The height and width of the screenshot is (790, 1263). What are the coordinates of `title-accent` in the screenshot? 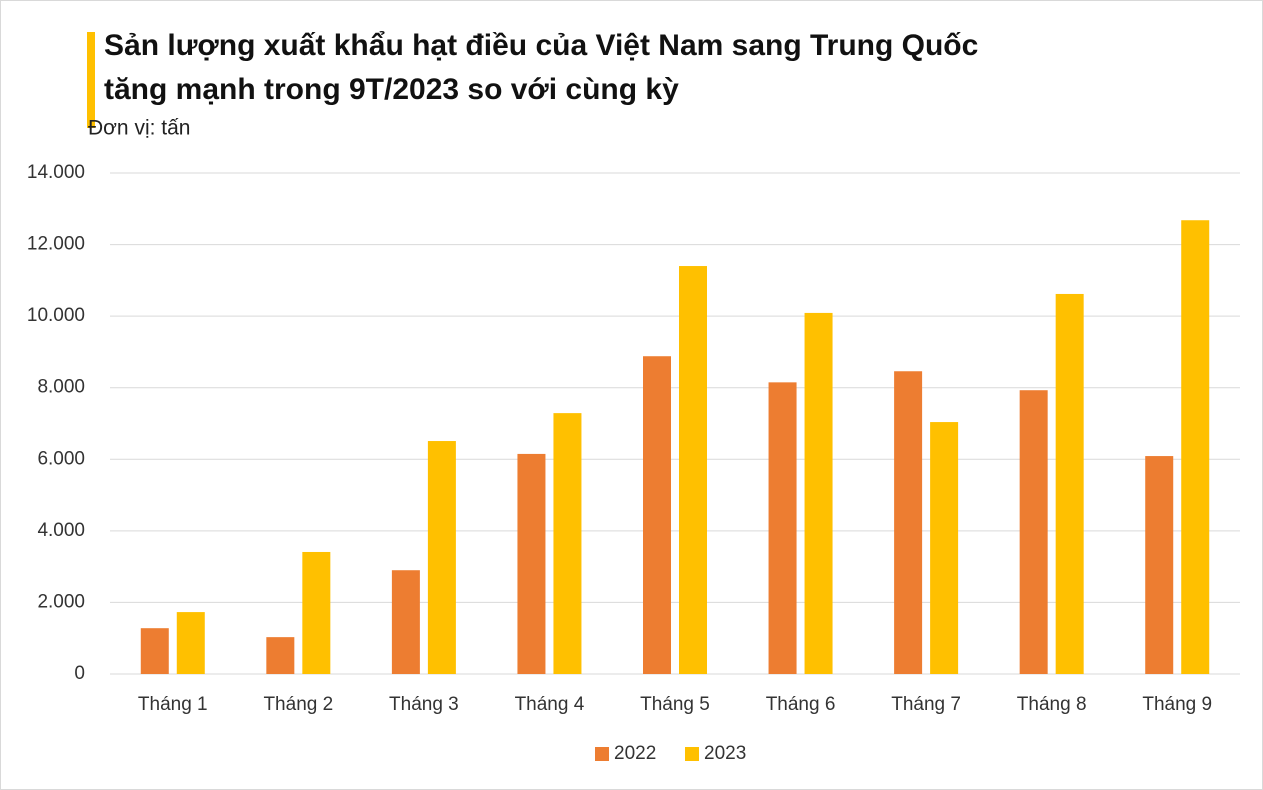 It's located at (91, 80).